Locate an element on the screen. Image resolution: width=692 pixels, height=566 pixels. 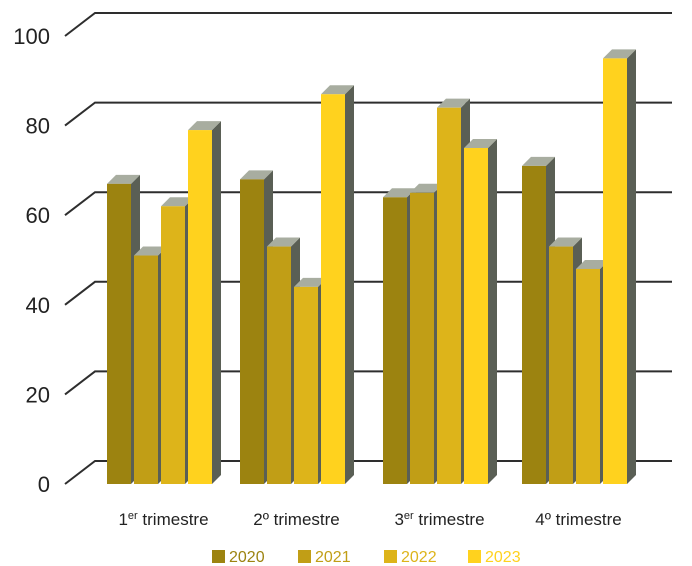
y-tick-label: 100 is located at coordinates (31, 36).